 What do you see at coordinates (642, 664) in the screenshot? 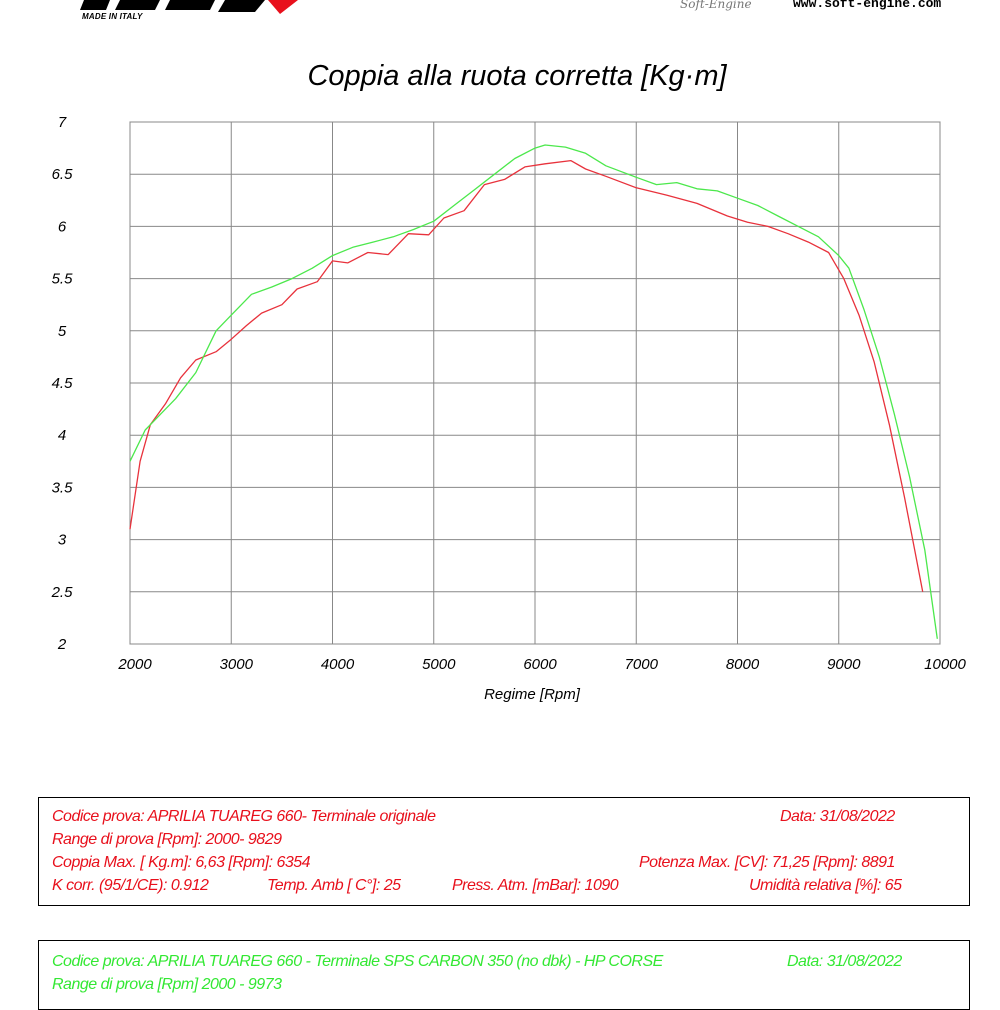
I see `x-tick-label: 7000` at bounding box center [642, 664].